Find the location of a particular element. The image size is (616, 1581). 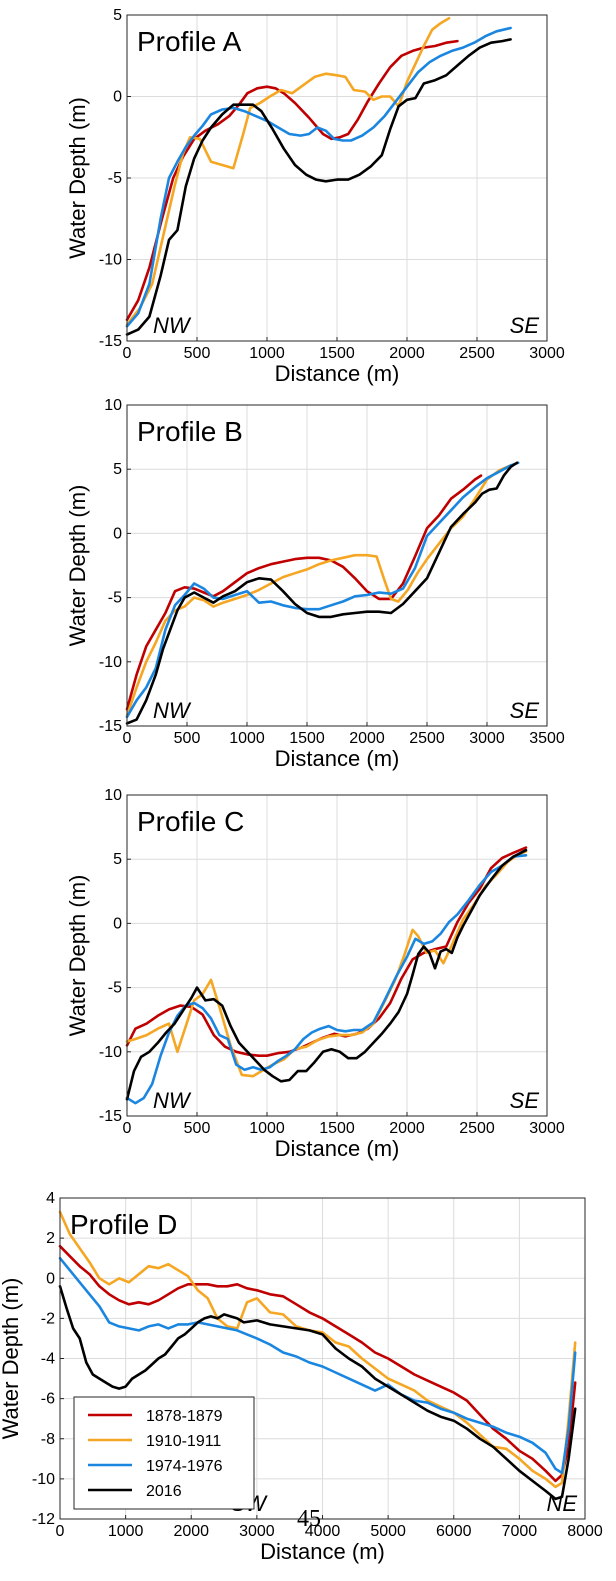

page-number: 45 is located at coordinates (309, 1519).